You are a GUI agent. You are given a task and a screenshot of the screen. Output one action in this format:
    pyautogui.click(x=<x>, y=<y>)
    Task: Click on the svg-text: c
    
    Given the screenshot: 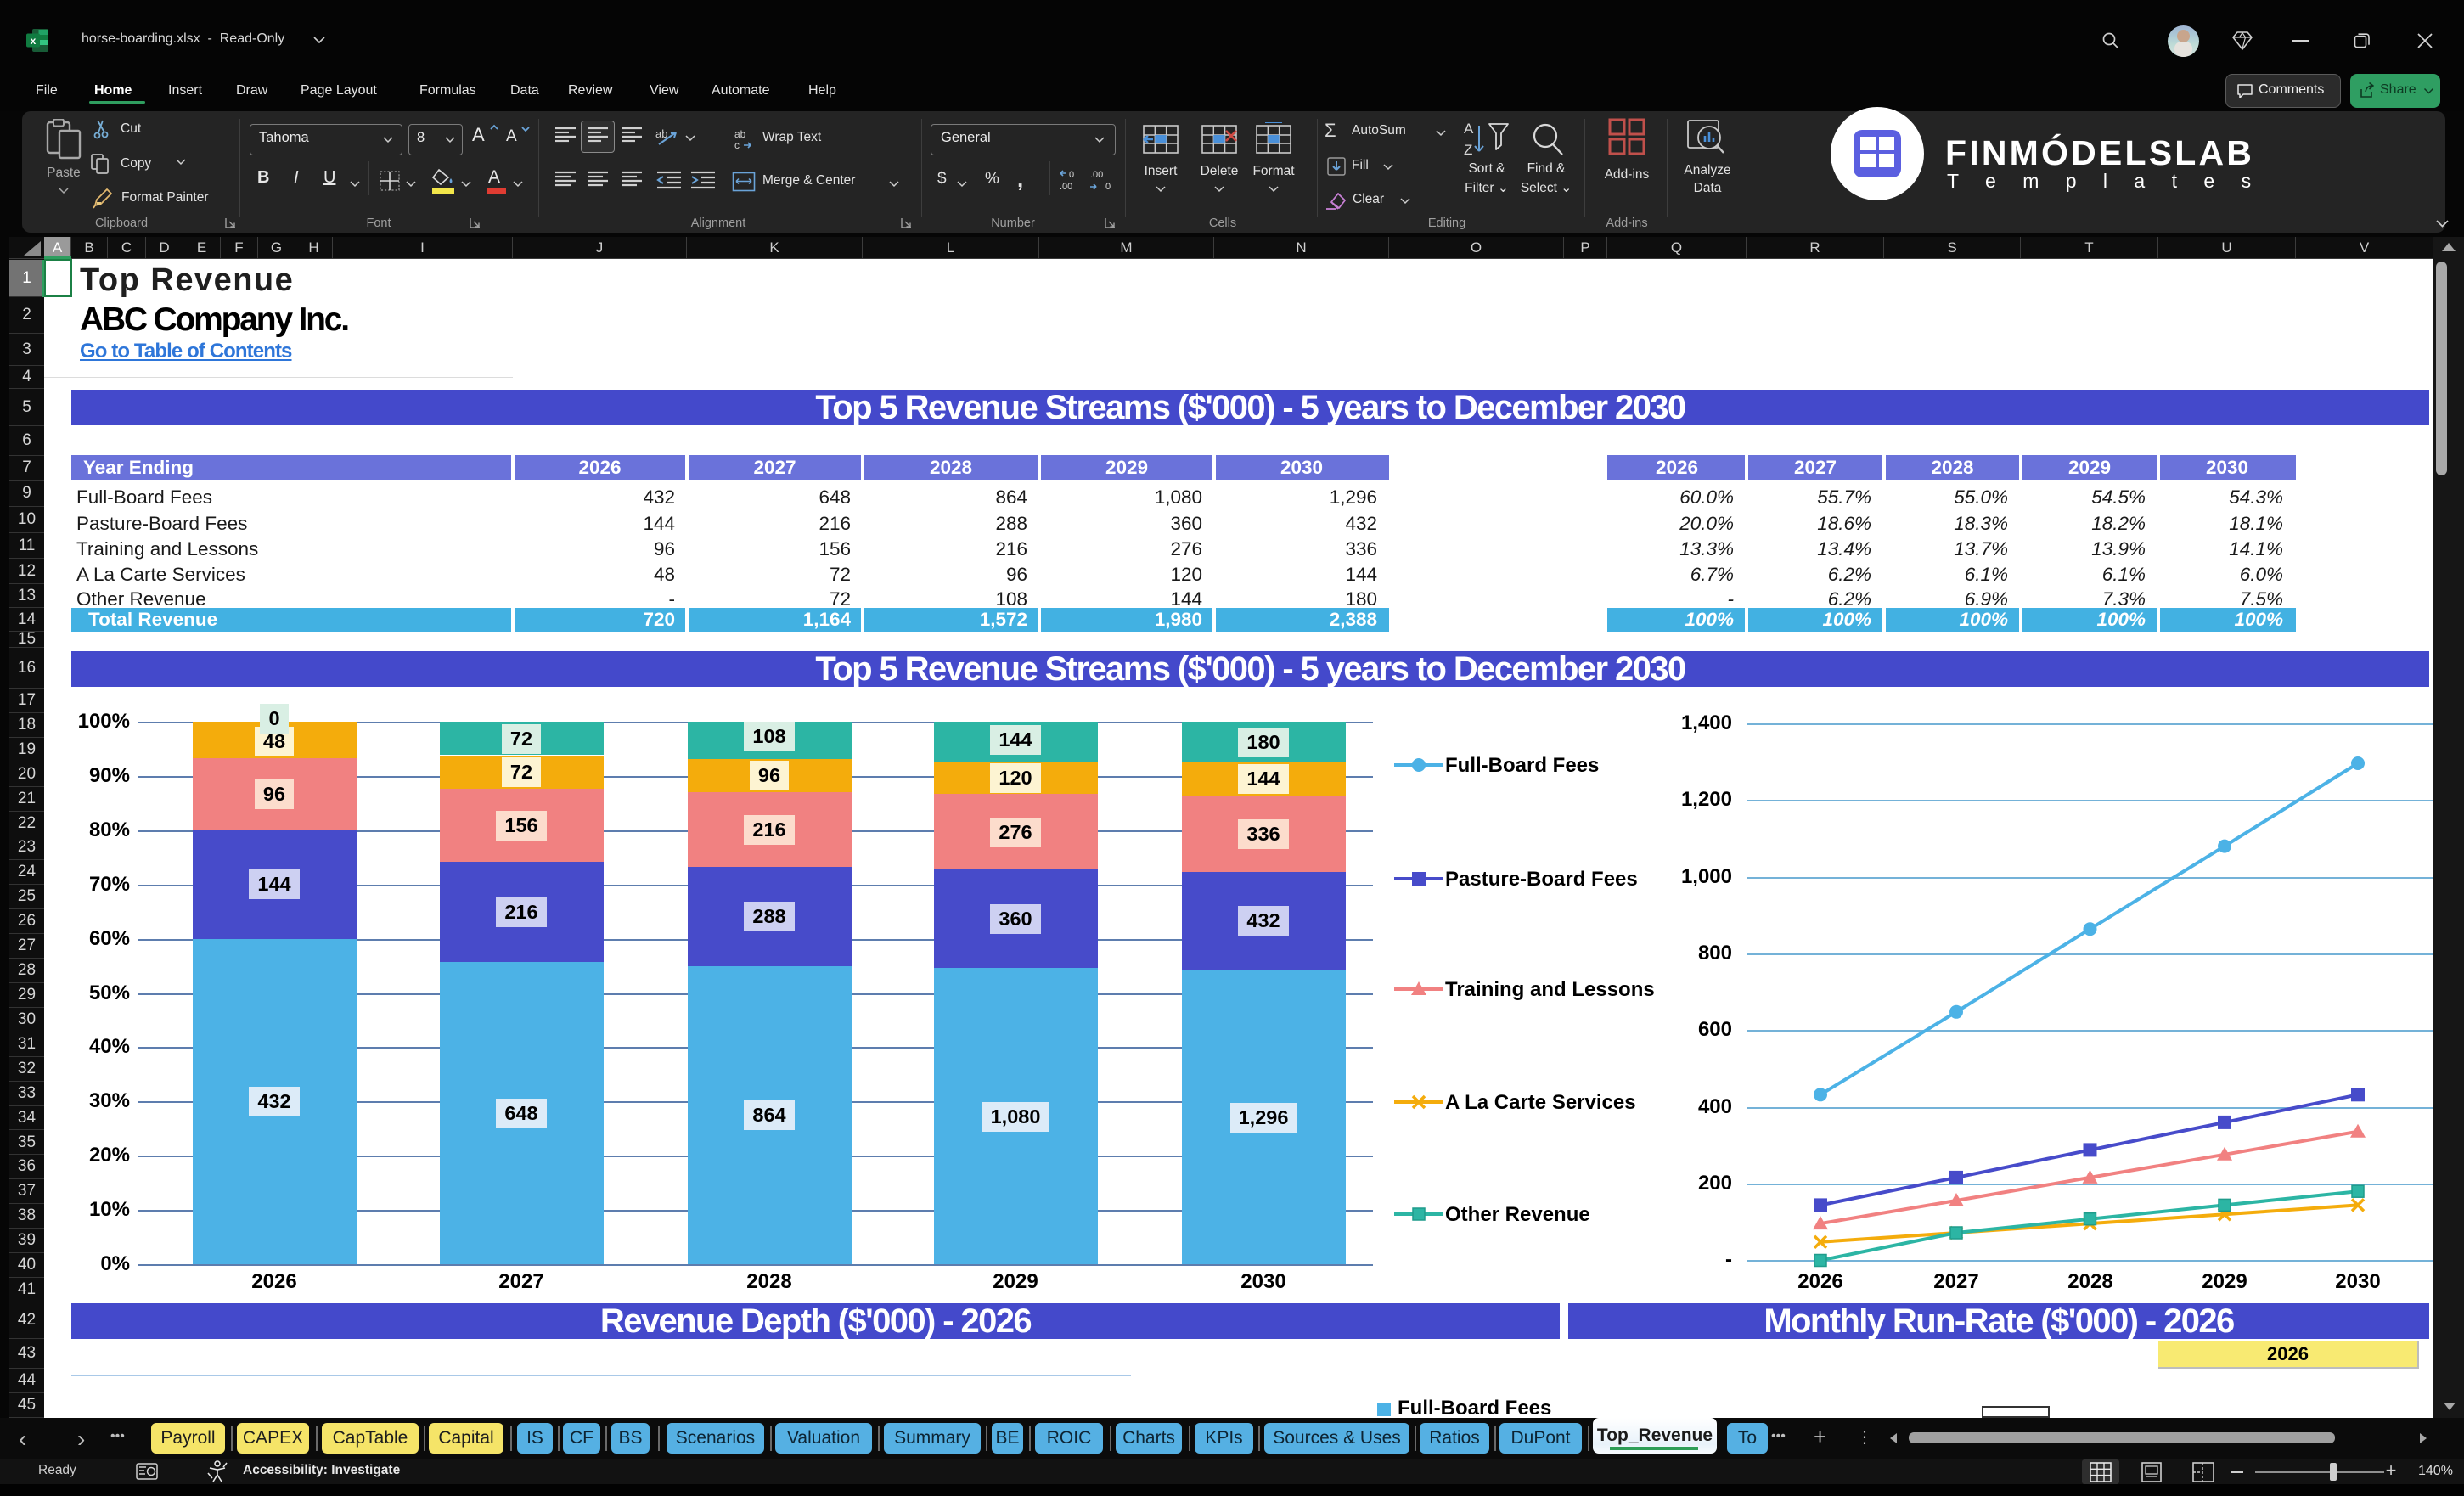 What is the action you would take?
    pyautogui.click(x=737, y=145)
    